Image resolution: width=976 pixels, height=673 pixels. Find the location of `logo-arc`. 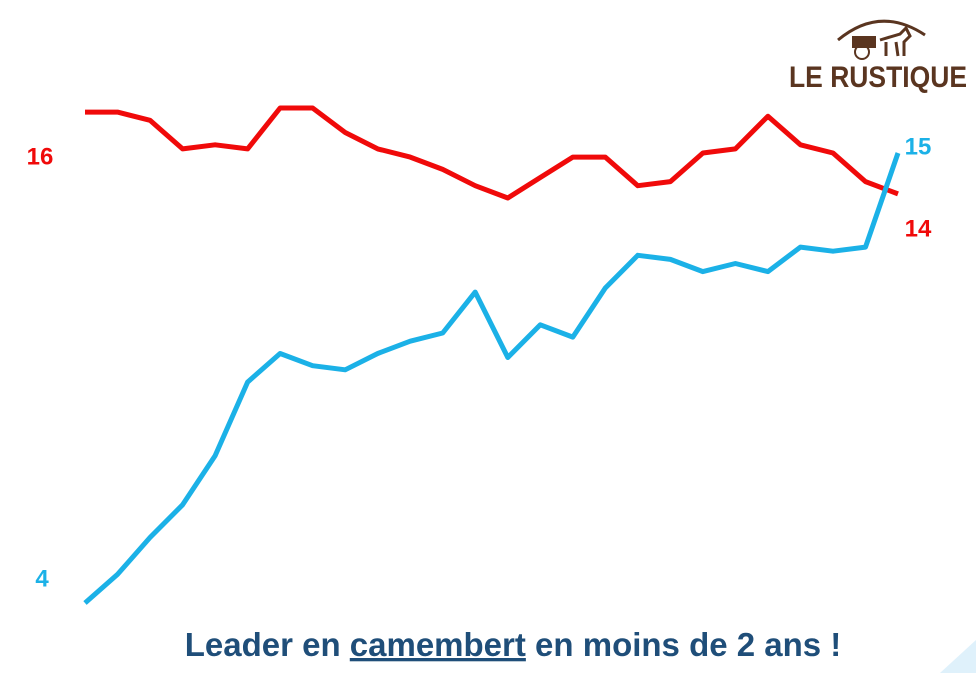

logo-arc is located at coordinates (881, 30).